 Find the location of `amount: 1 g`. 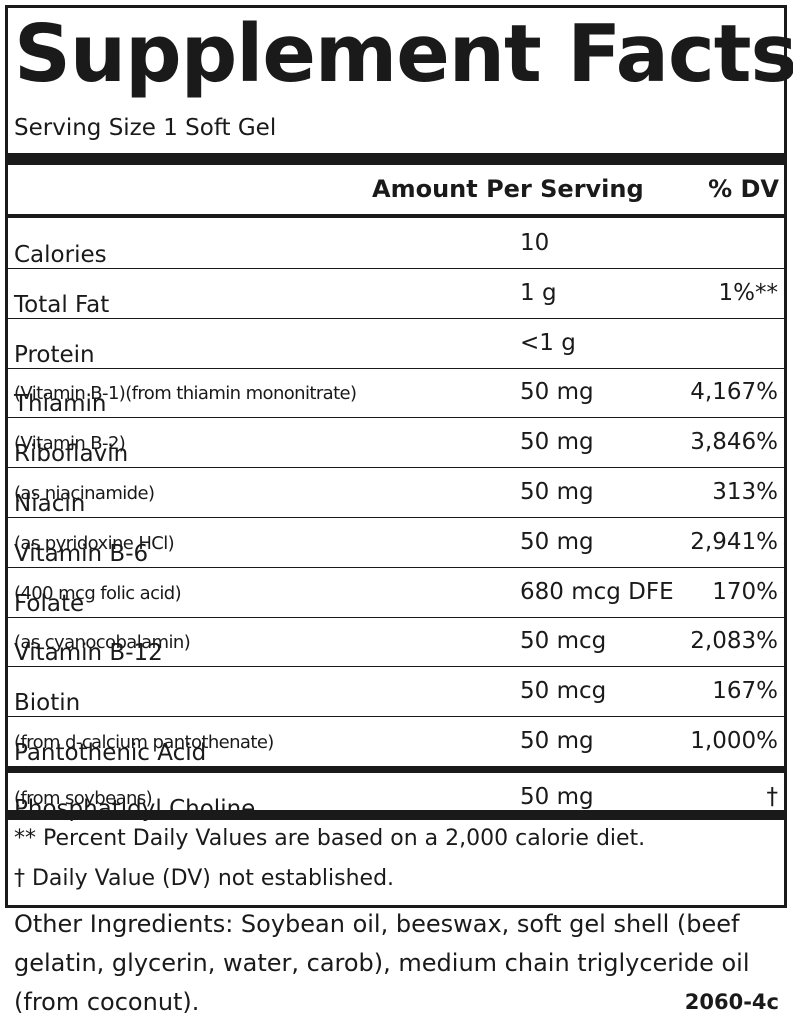

amount: 1 g is located at coordinates (538, 292).